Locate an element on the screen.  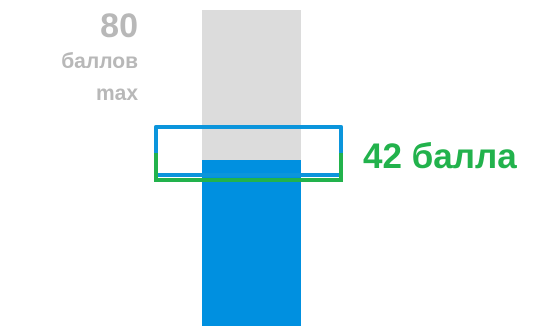
max-score-unit: баллов is located at coordinates (99, 61).